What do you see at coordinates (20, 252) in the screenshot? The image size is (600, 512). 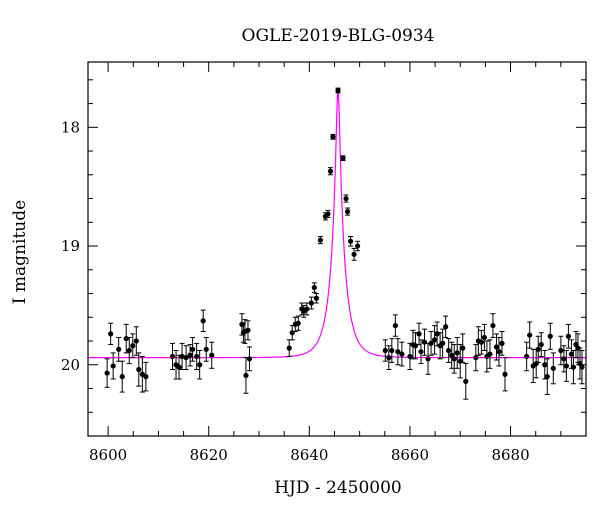 I see `y-axis-label: I magnitude` at bounding box center [20, 252].